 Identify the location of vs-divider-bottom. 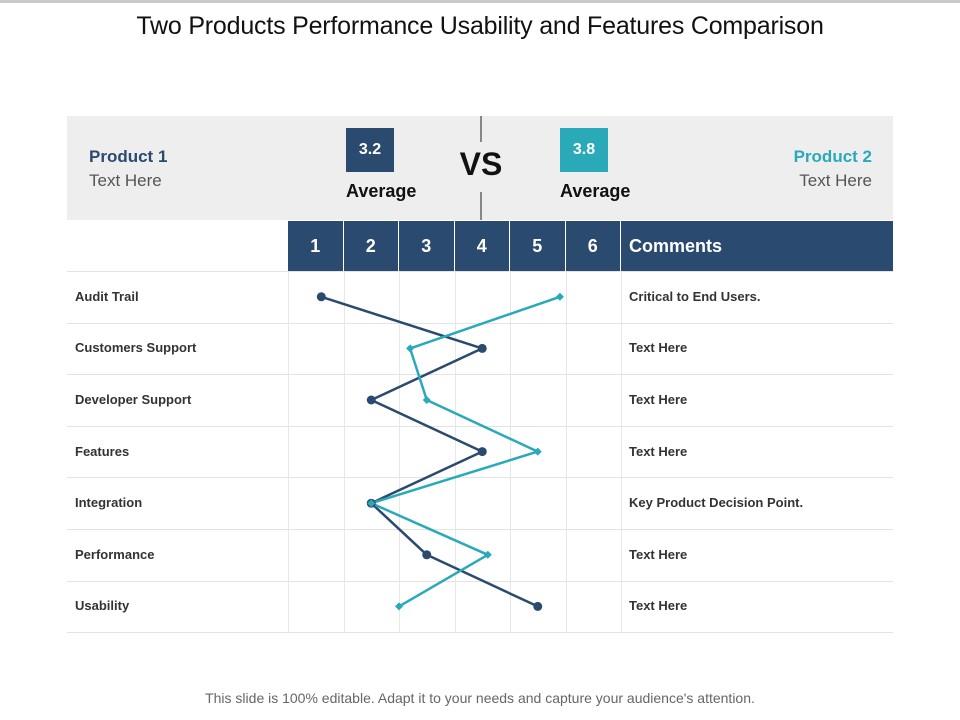
(481, 206).